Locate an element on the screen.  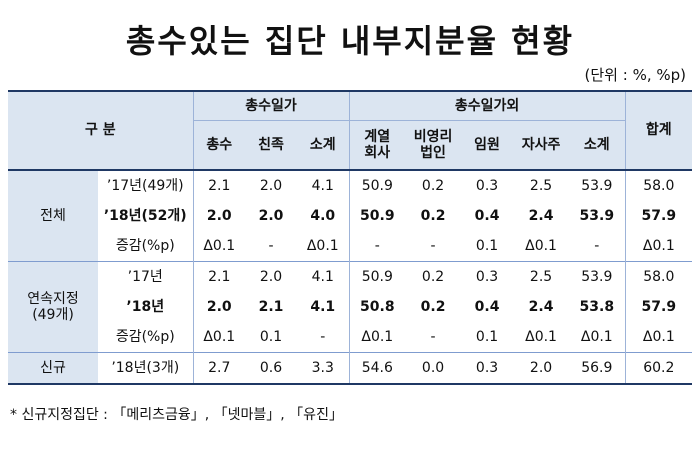
header-col: 자사주 is located at coordinates (541, 144).